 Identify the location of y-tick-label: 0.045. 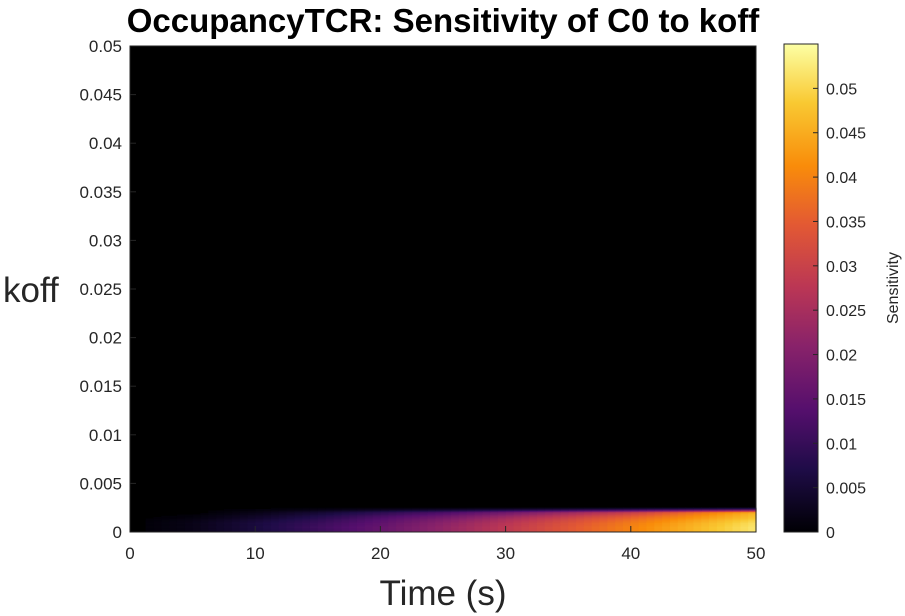
(100, 95).